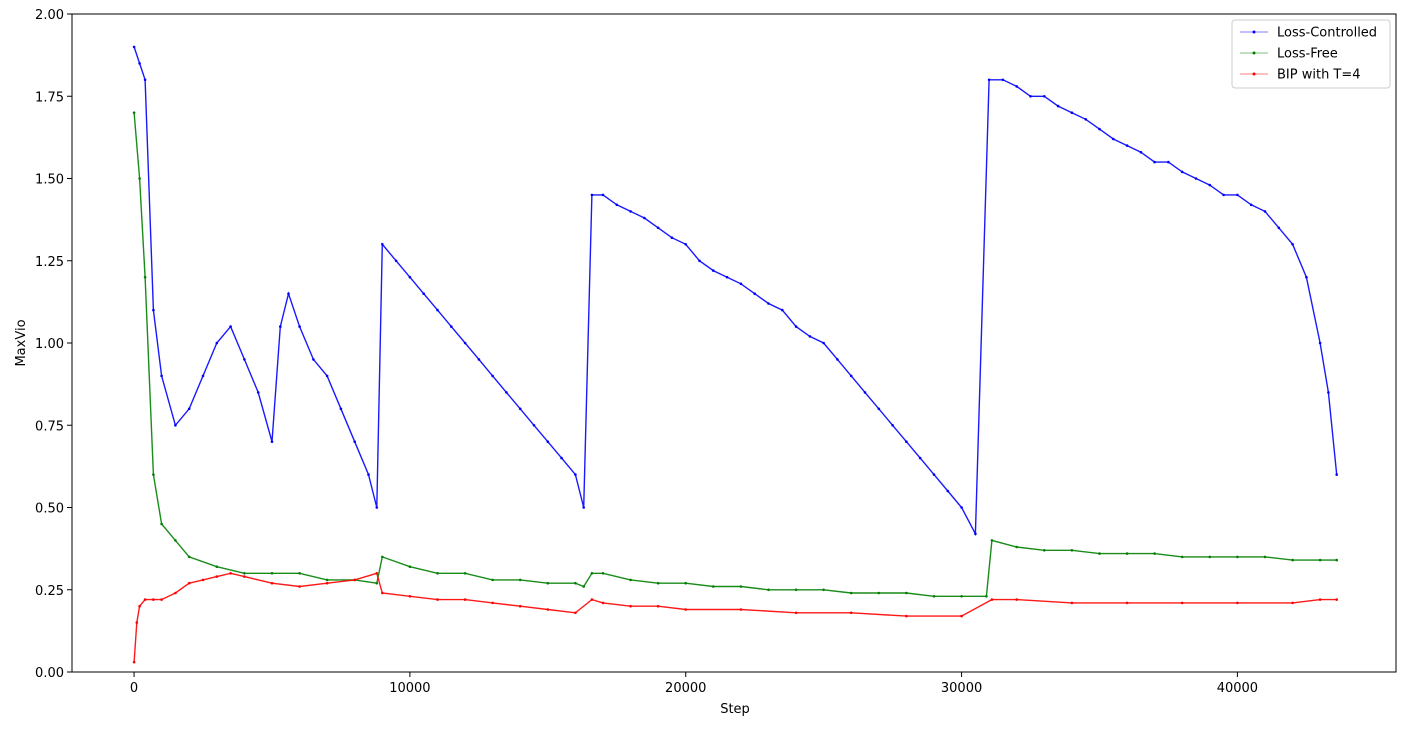 This screenshot has width=1421, height=732. Describe the element at coordinates (49, 509) in the screenshot. I see `y-tick-label: 0.50` at that location.